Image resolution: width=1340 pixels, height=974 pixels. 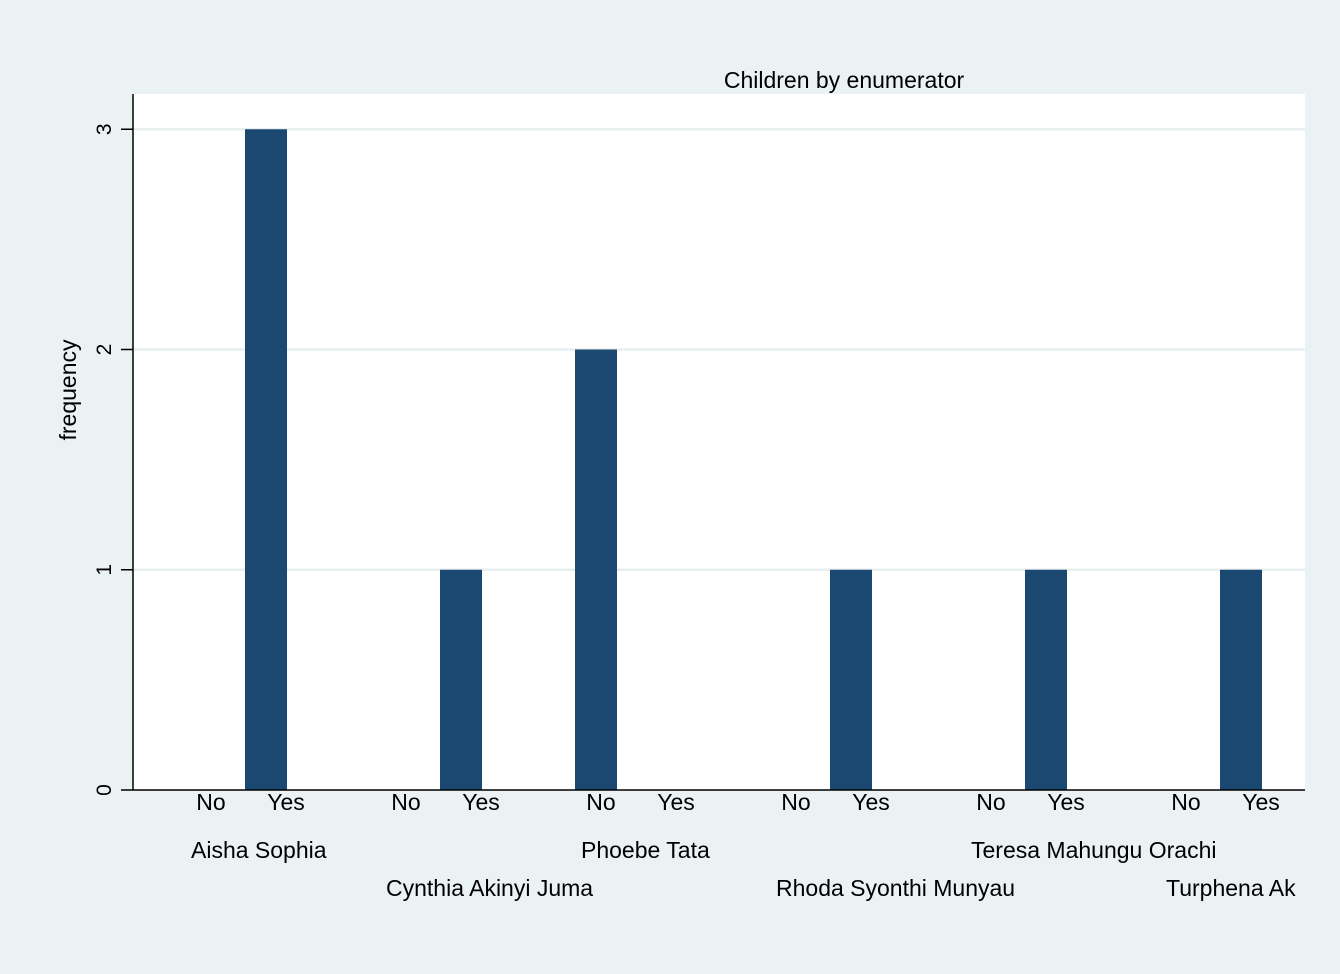 What do you see at coordinates (104, 129) in the screenshot?
I see `y-tick-label: 3` at bounding box center [104, 129].